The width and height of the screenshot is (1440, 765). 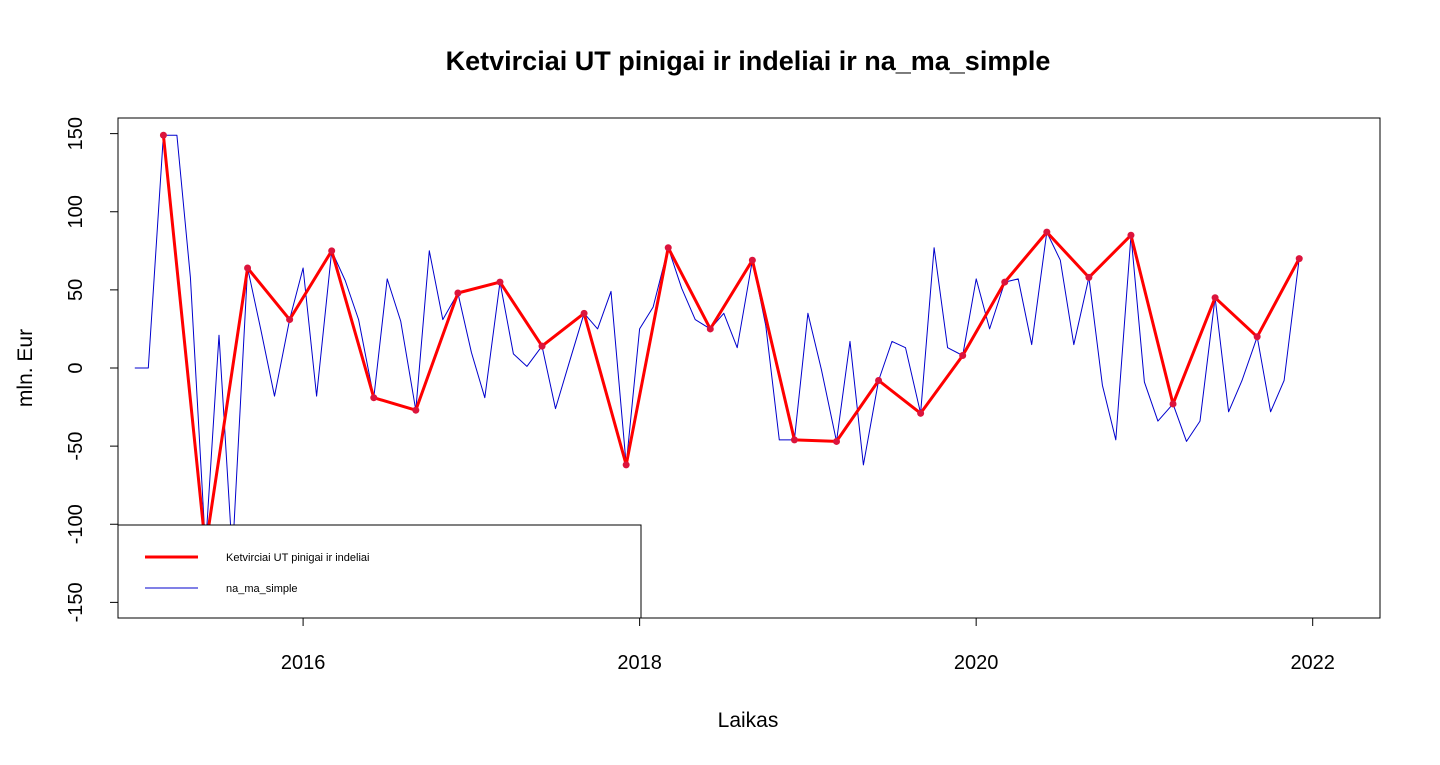 What do you see at coordinates (808, 646) in the screenshot?
I see `x-axis: 2016 2018 2020 2022` at bounding box center [808, 646].